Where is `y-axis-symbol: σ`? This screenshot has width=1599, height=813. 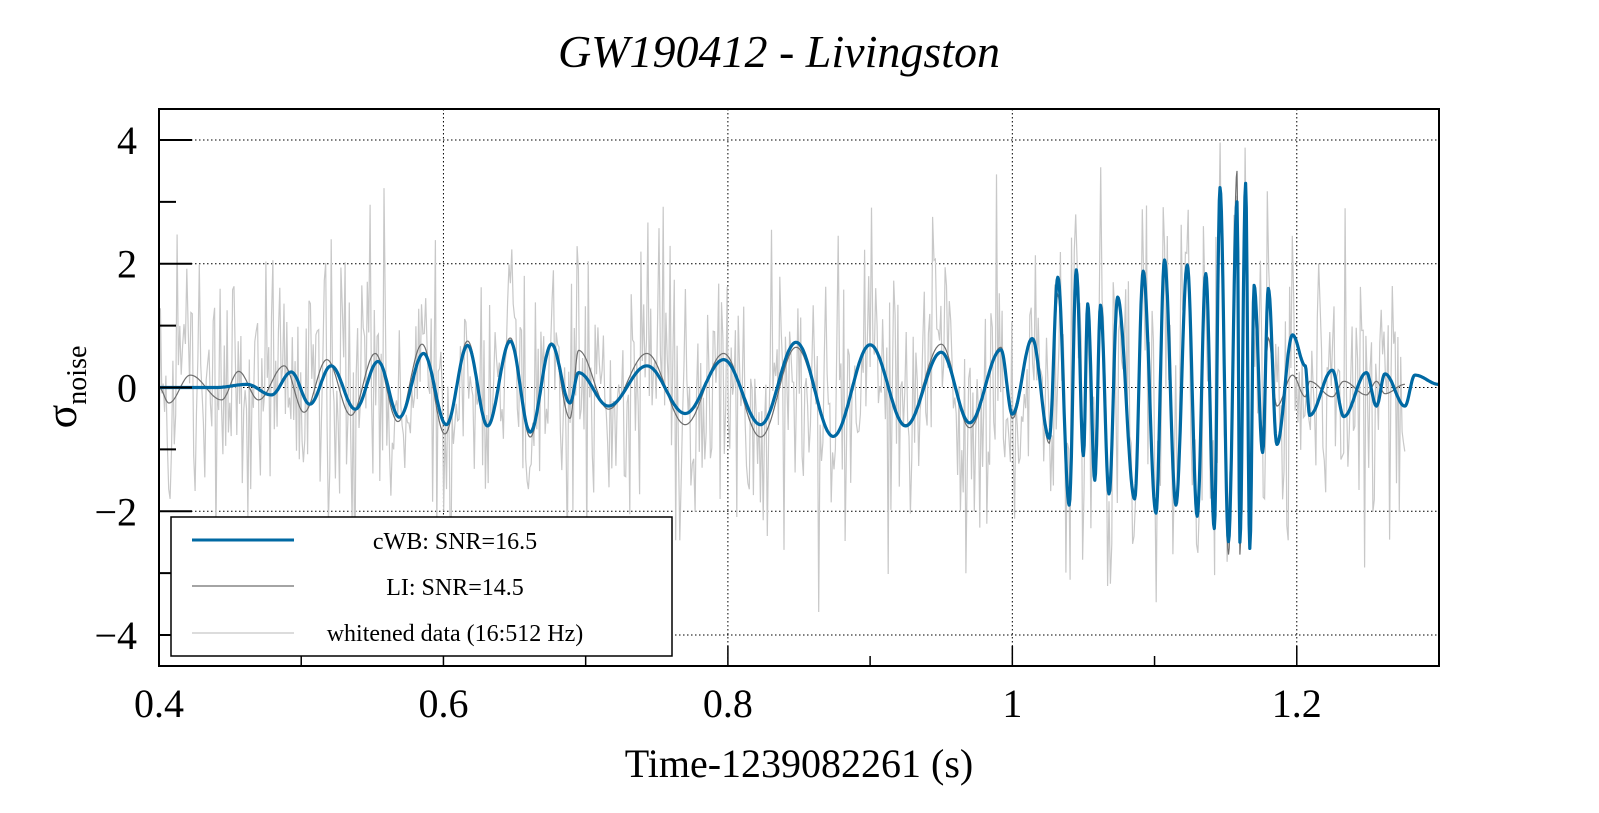
y-axis-symbol: σ is located at coordinates (61, 416).